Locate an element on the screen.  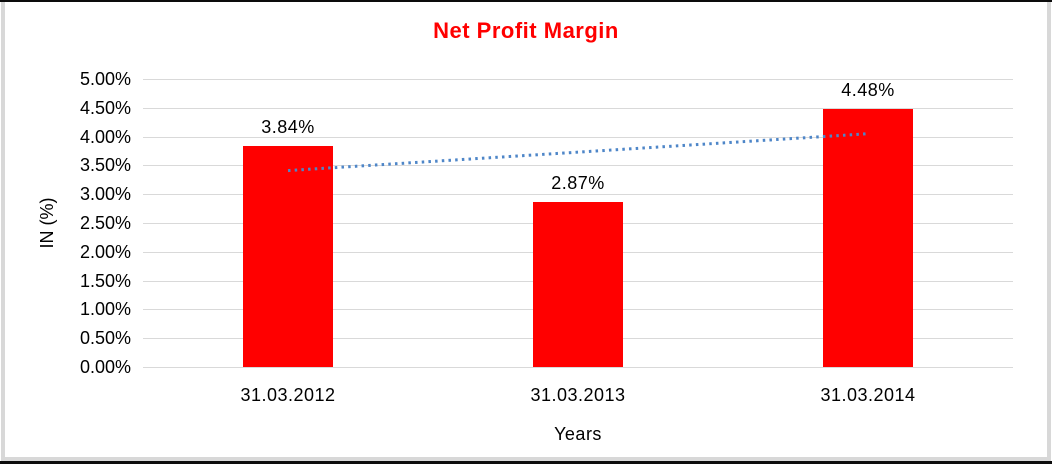
y-tick-label: 2.50% is located at coordinates (105, 223).